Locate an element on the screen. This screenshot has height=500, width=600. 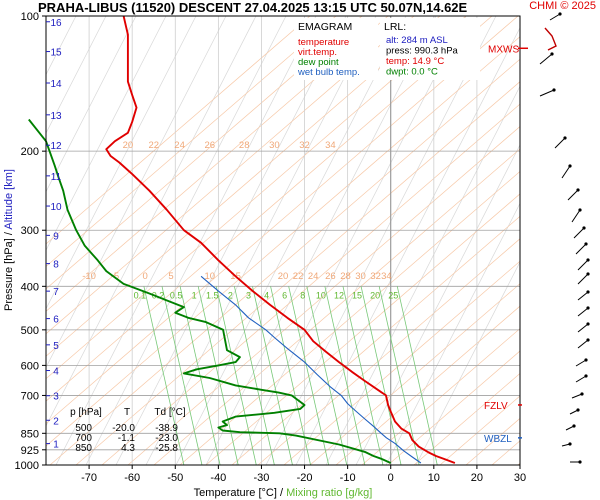
levels-column-header: Td [°C] is located at coordinates (169, 412).